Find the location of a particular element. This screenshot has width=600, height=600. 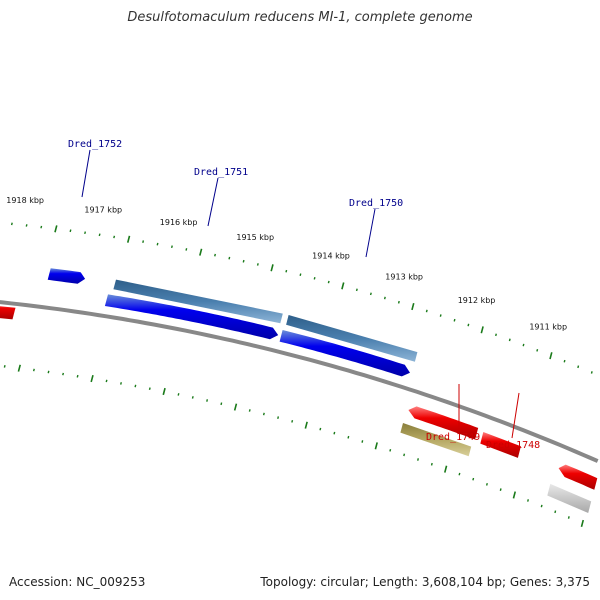

tick-label: 1918 kbp is located at coordinates (25, 200).